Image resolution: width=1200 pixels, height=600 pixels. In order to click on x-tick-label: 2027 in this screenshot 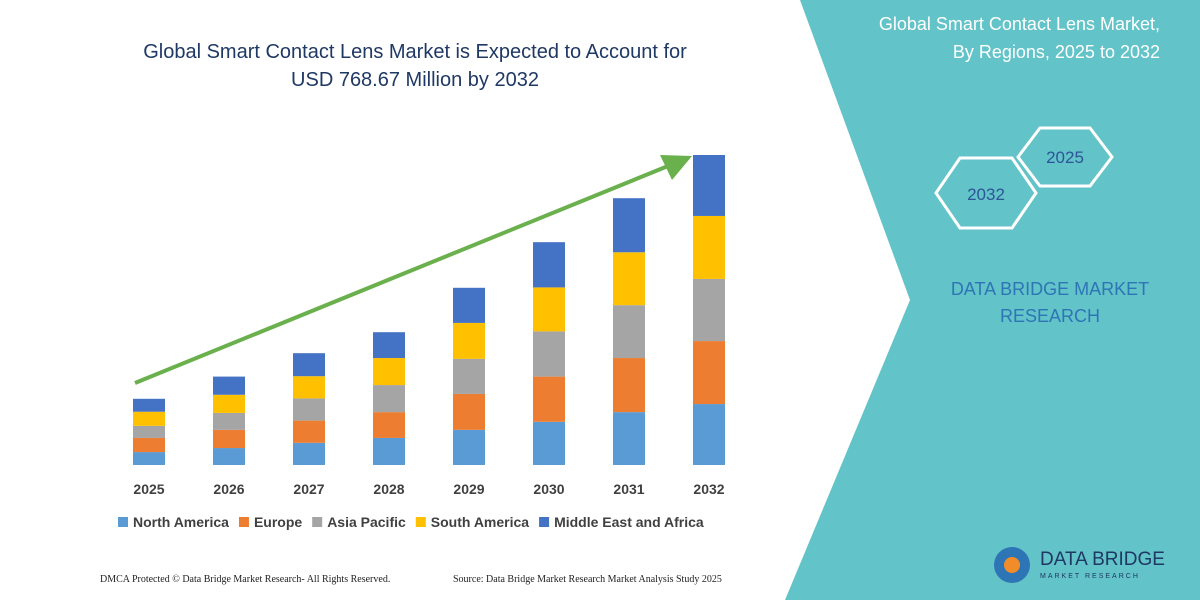, I will do `click(308, 489)`.